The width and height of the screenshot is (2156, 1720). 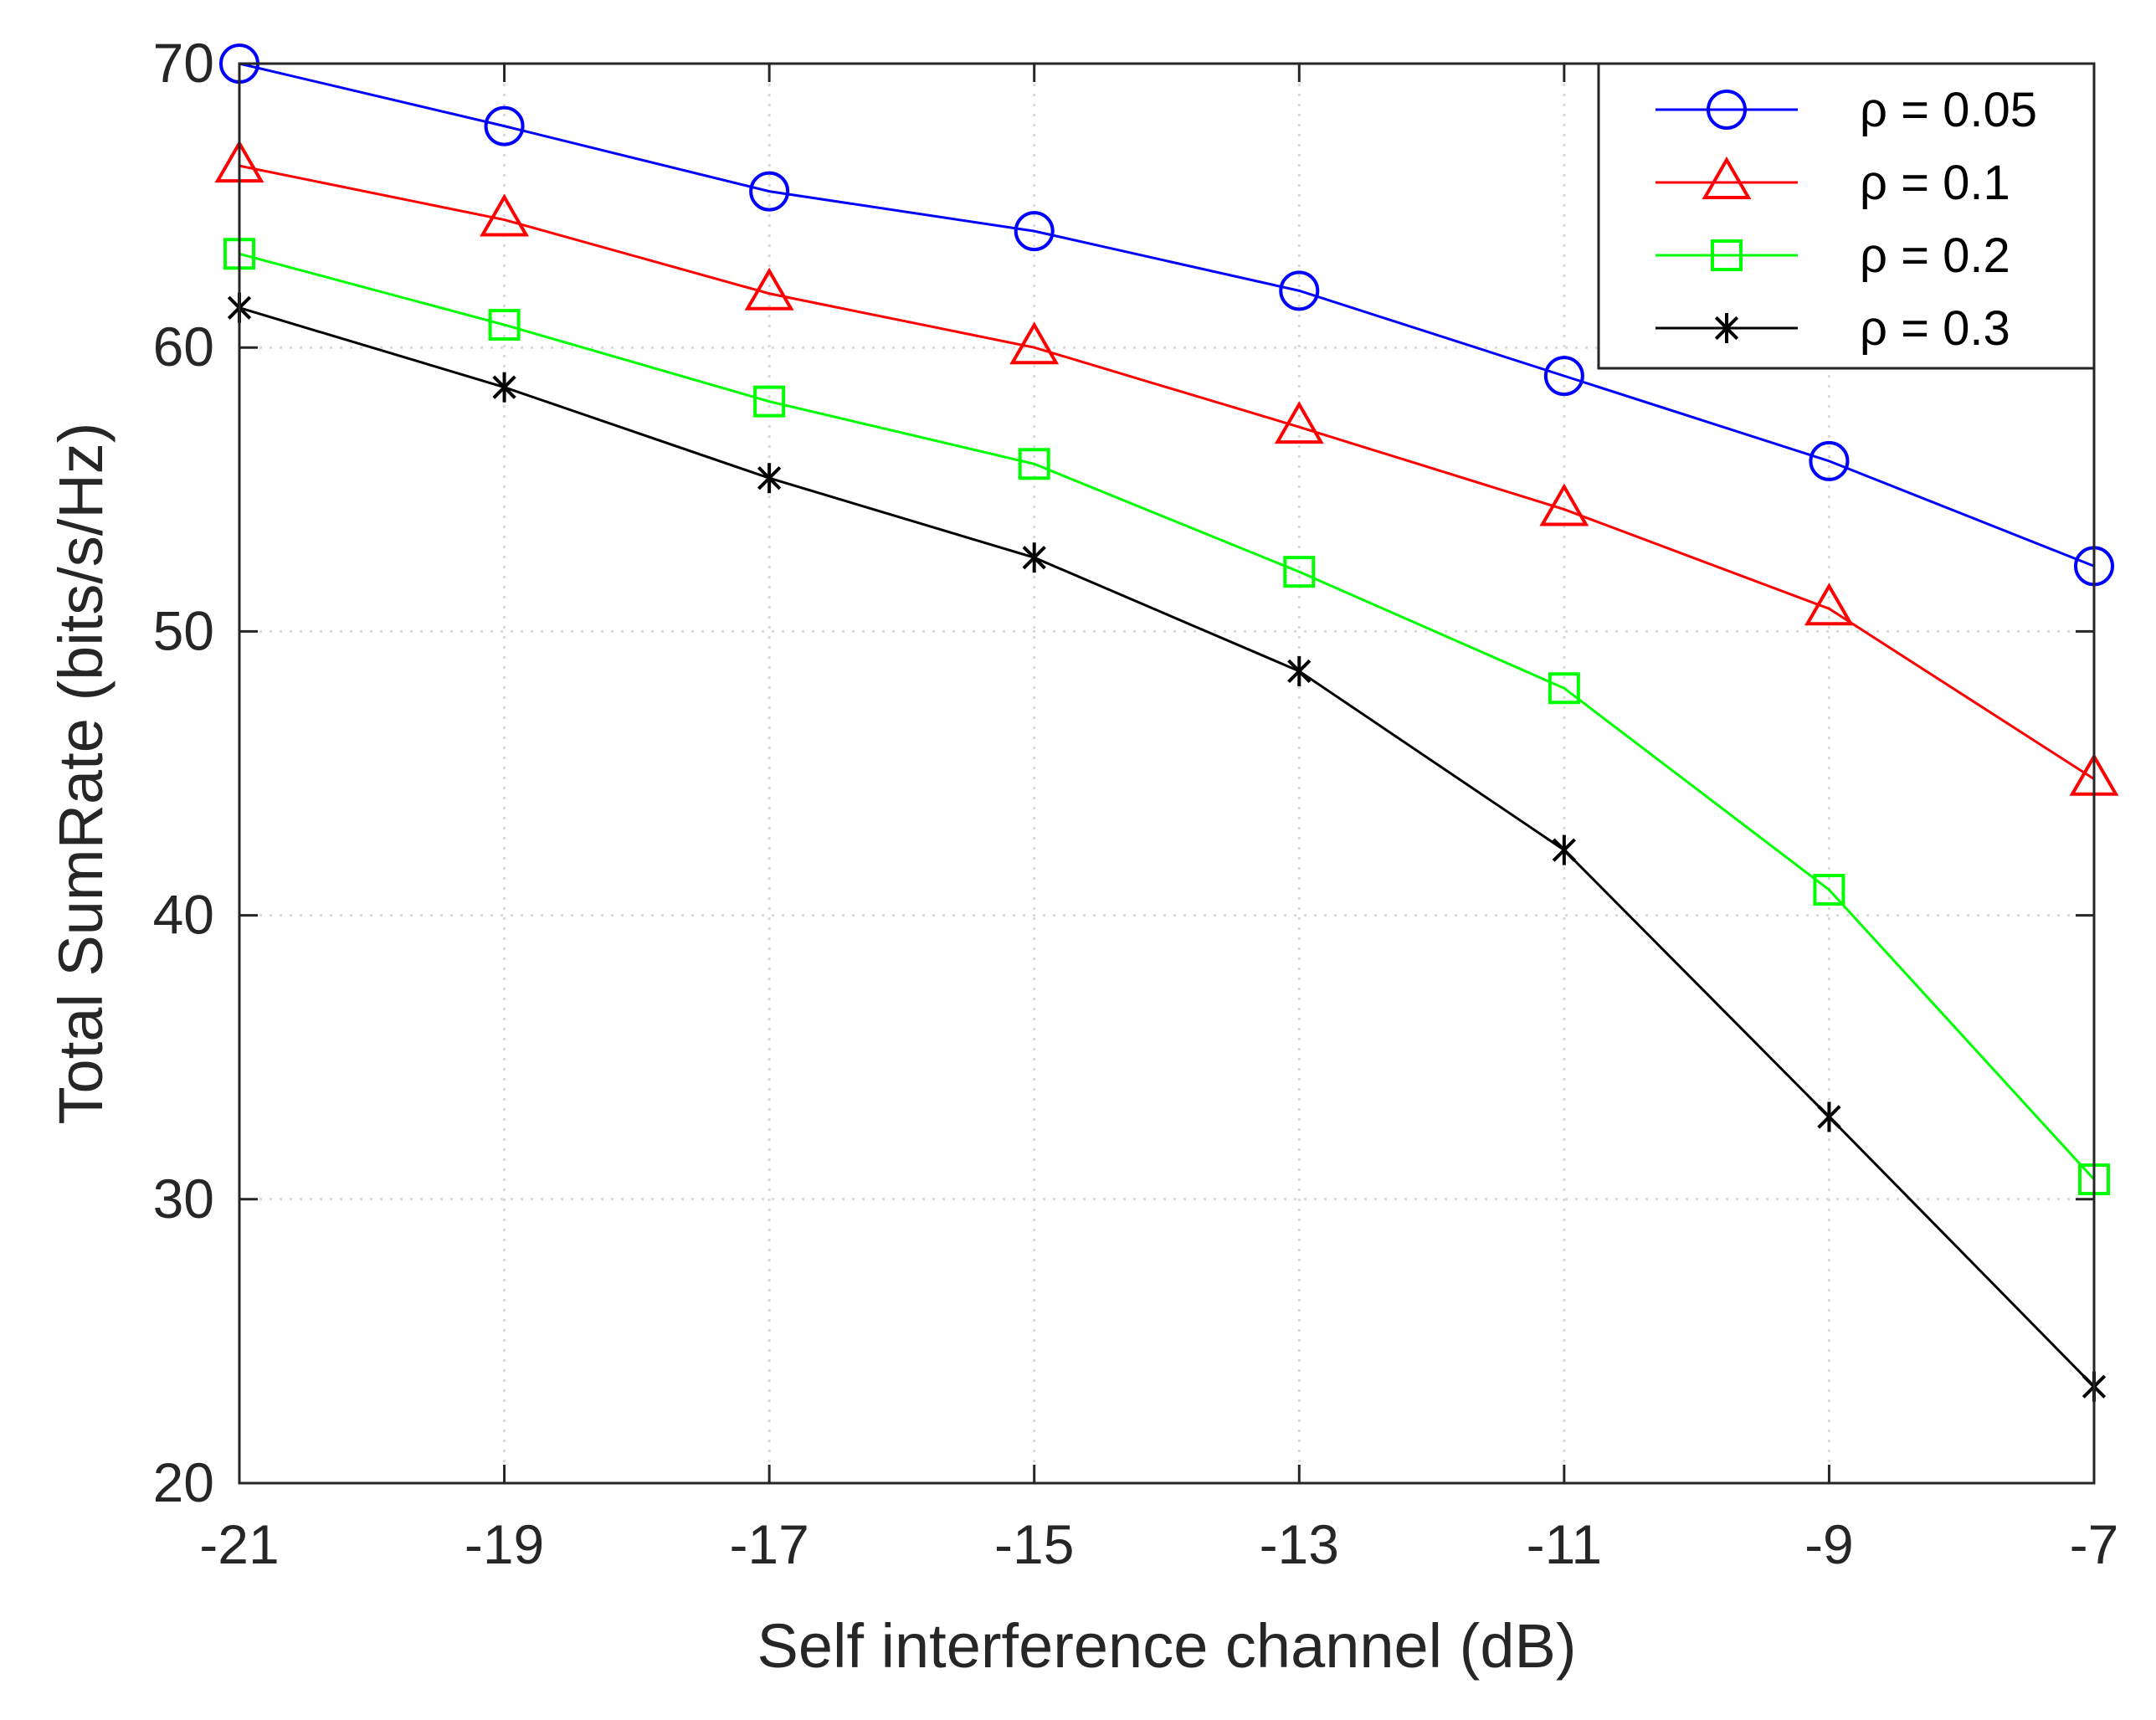 I want to click on y-tick-label: 50, so click(x=183, y=630).